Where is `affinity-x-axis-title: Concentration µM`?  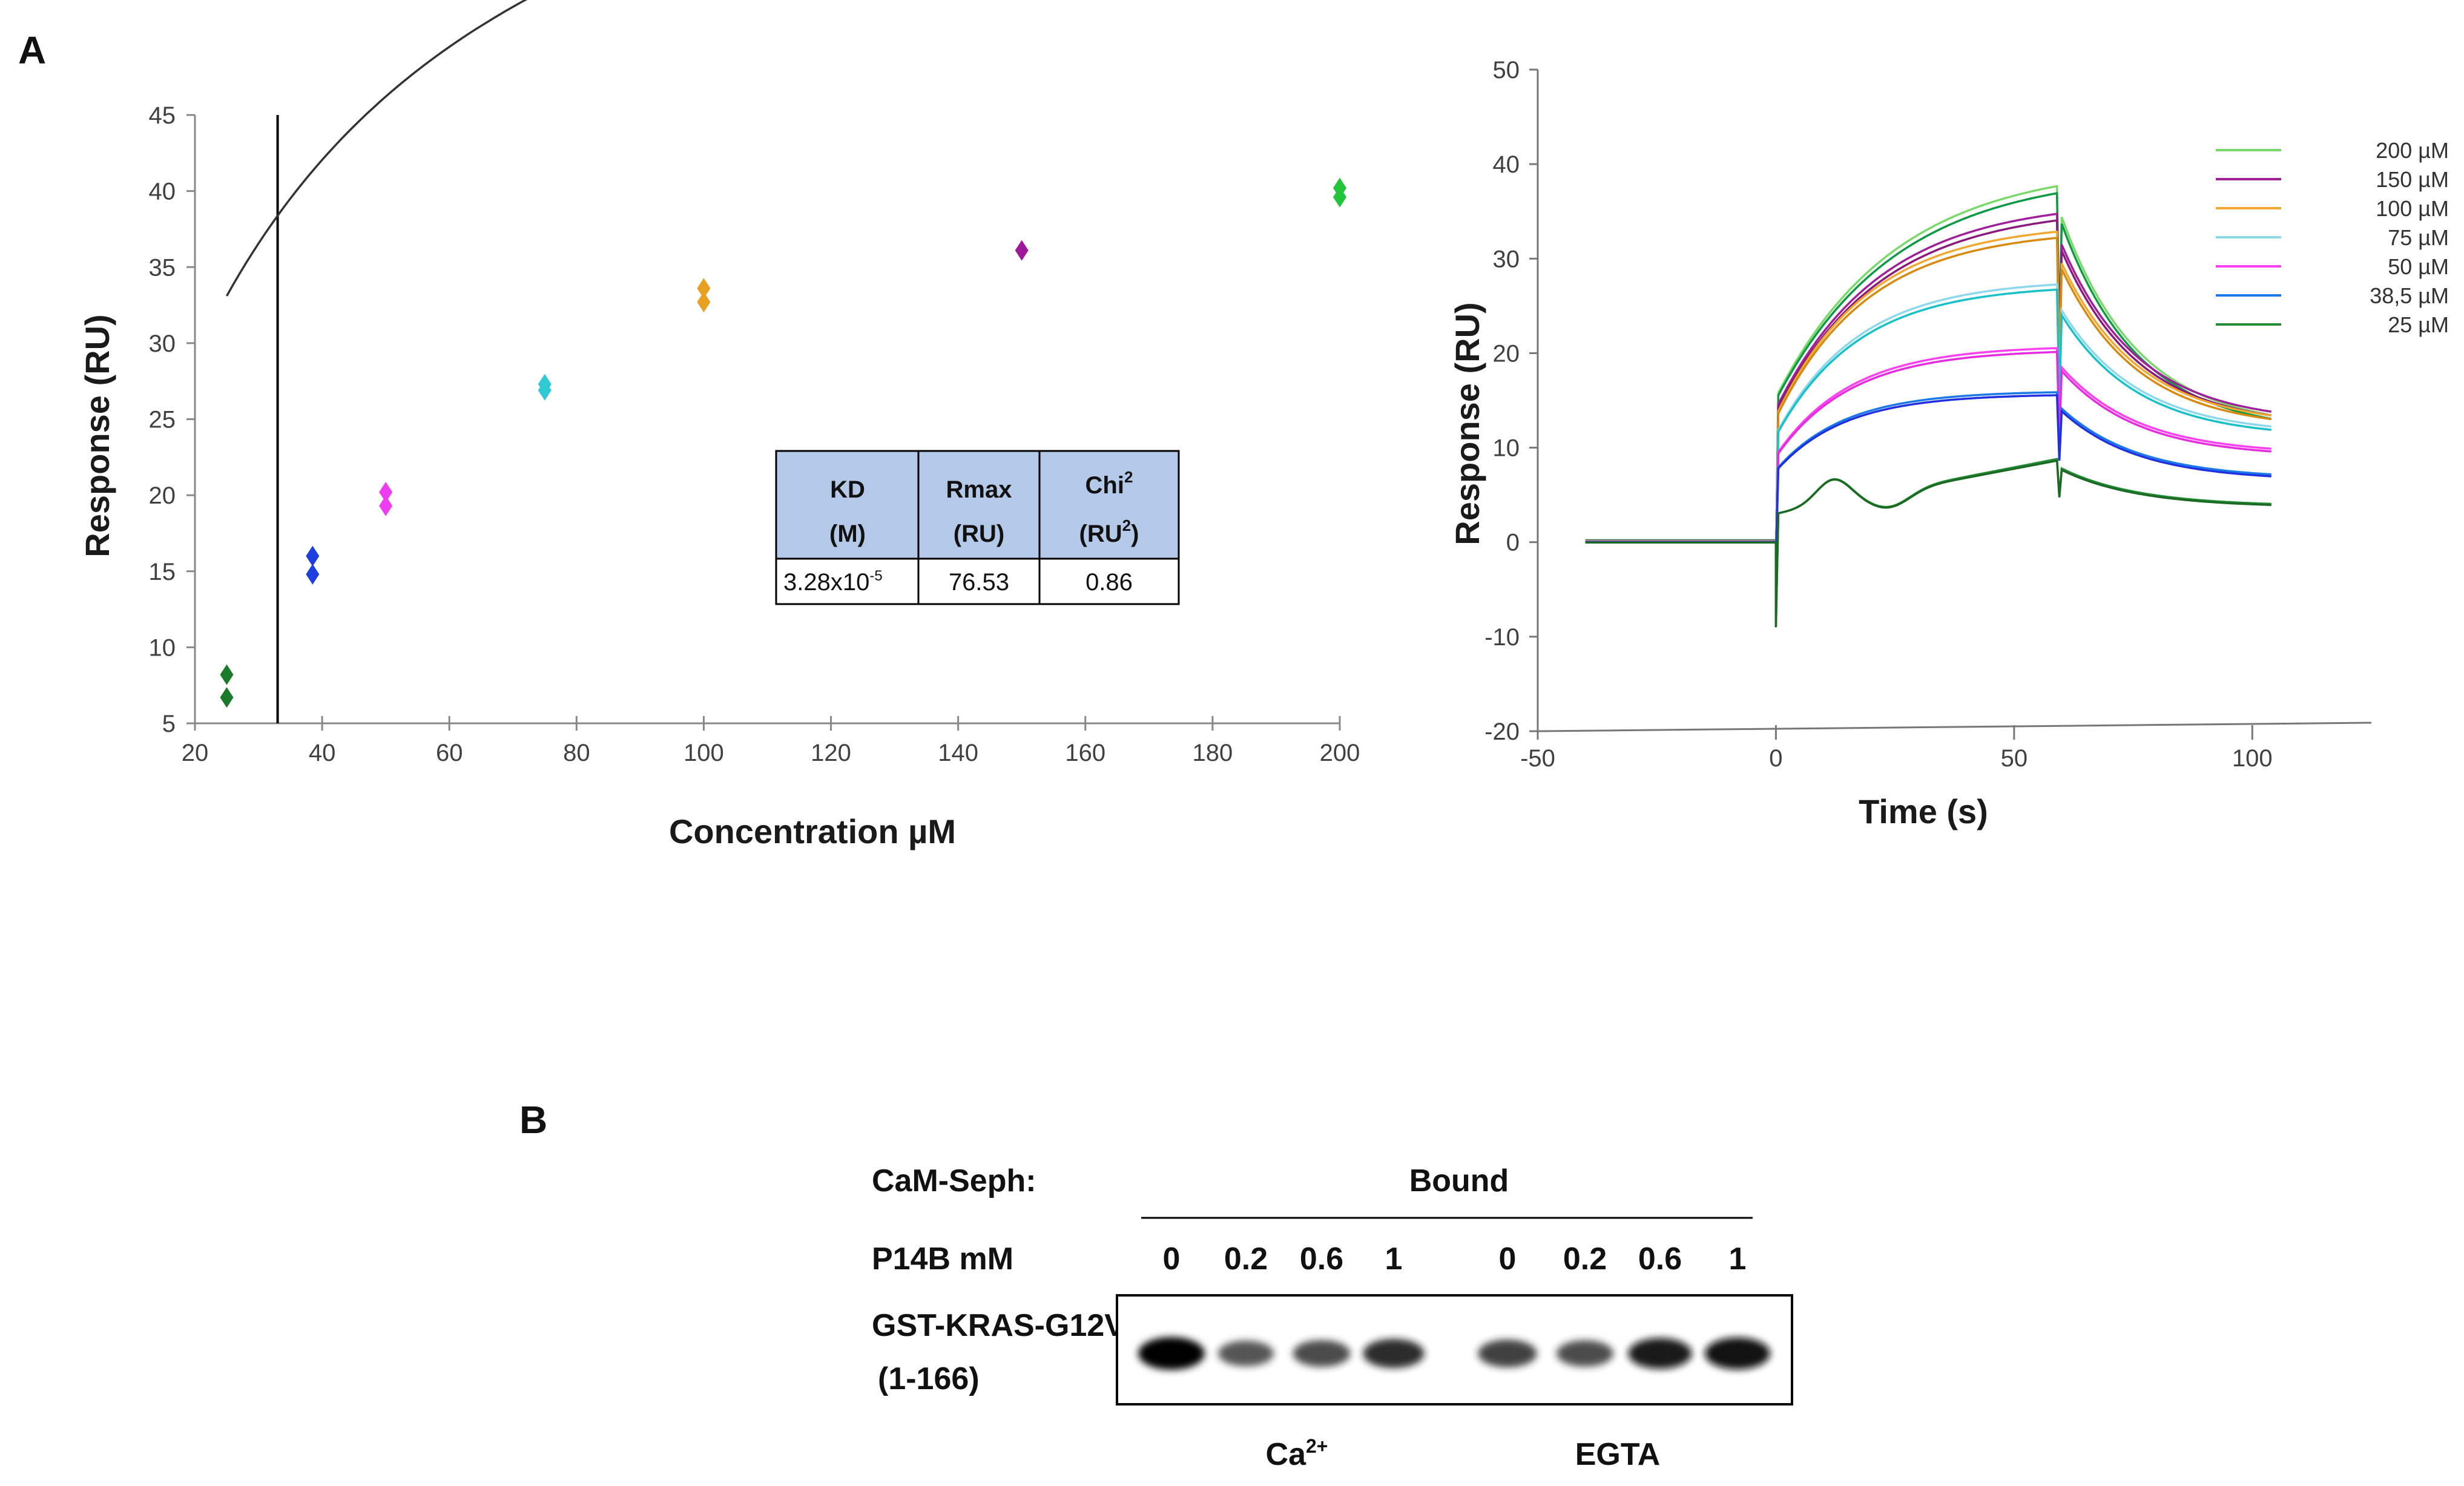 affinity-x-axis-title: Concentration µM is located at coordinates (813, 831).